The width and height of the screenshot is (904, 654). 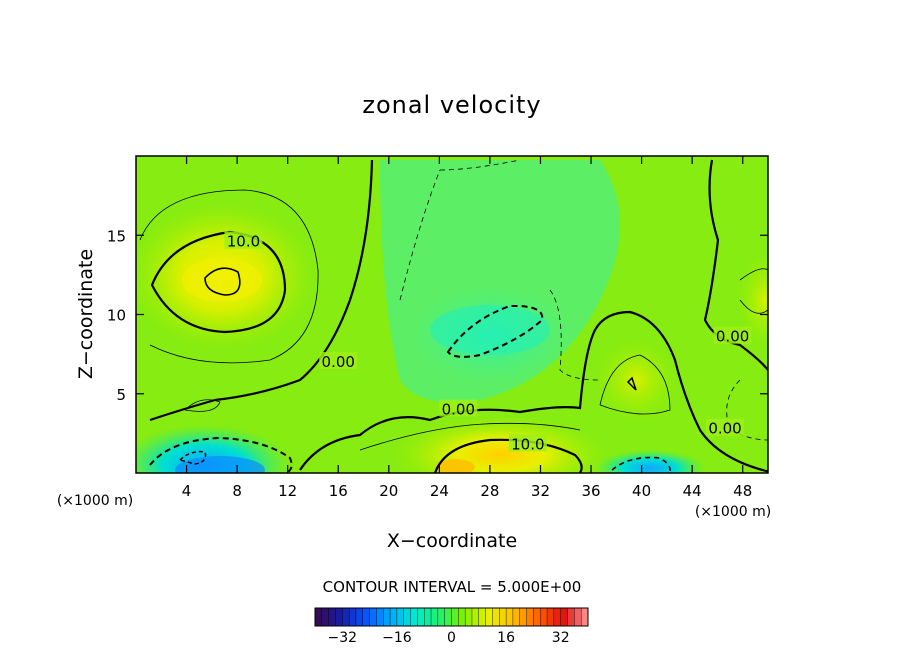 I want to click on x-tick-label: 8, so click(x=237, y=491).